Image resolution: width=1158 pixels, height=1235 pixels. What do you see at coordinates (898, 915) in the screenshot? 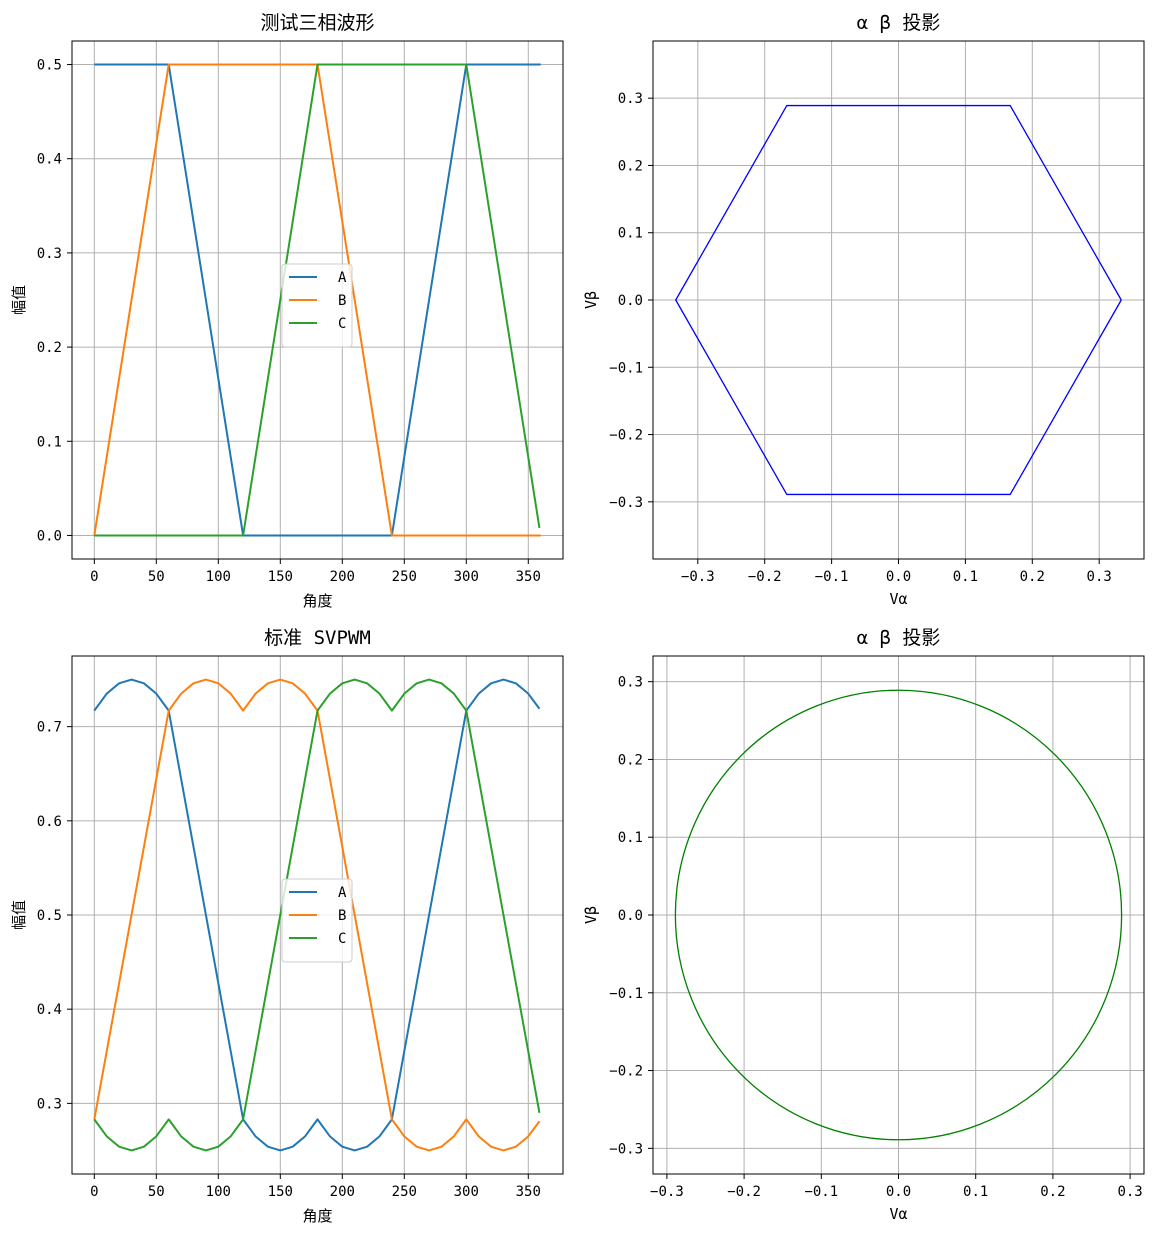
I see `series-circle` at bounding box center [898, 915].